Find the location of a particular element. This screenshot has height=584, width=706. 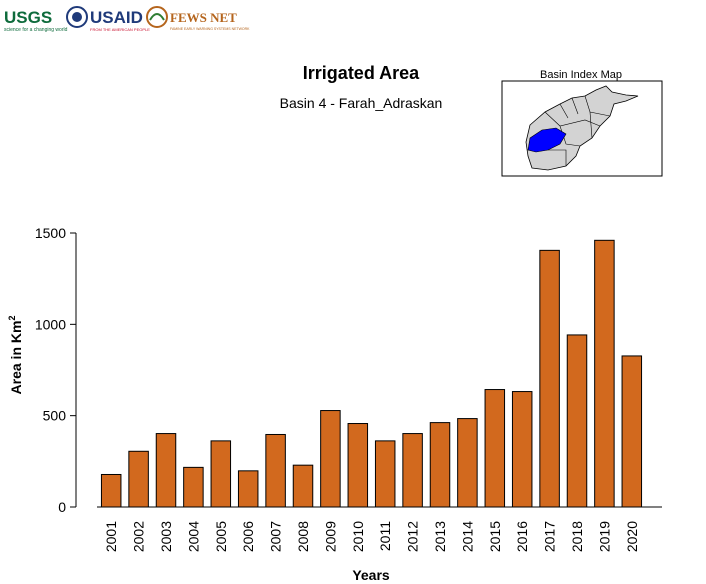

x-tick-label: 2012 is located at coordinates (413, 536).